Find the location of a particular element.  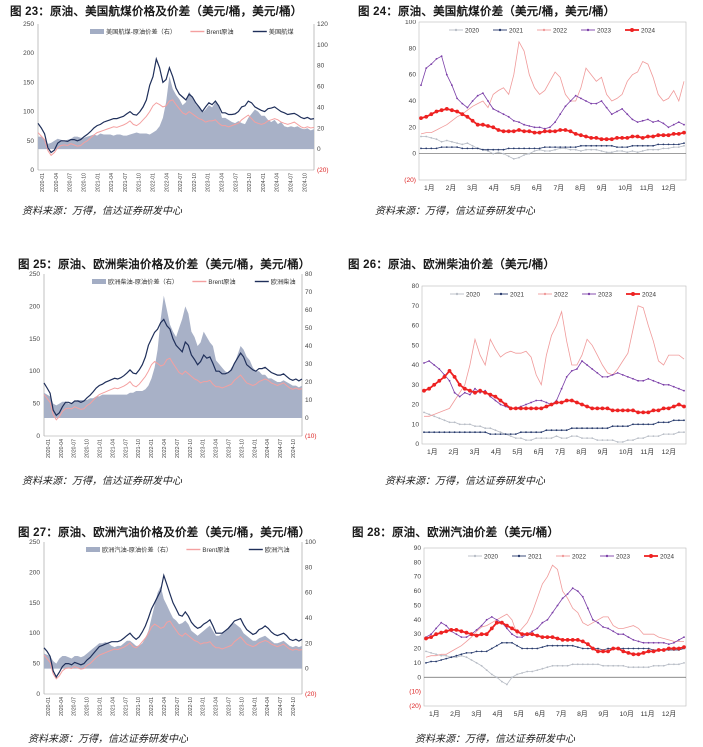

fig25-right-tick: 10 is located at coordinates (309, 400).